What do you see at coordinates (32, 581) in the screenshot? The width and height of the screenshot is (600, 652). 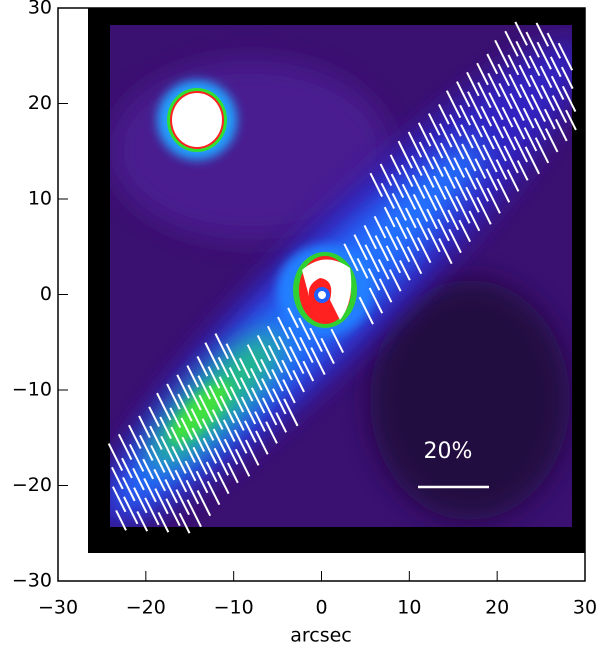 I see `y-tick-label: −30` at bounding box center [32, 581].